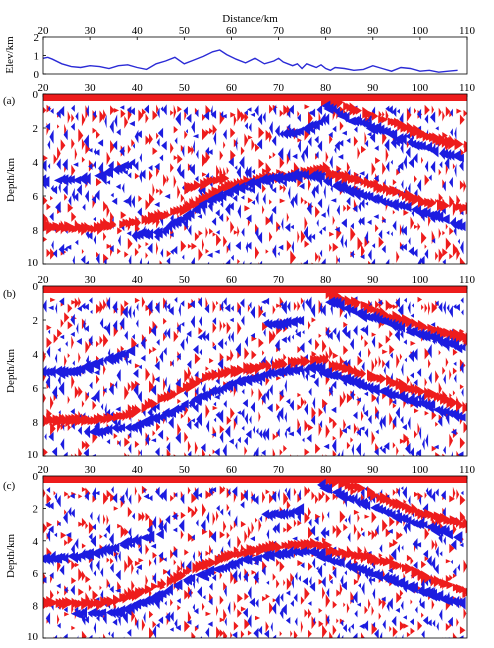 The width and height of the screenshot is (494, 648). I want to click on panel-a-label: (a), so click(9, 101).